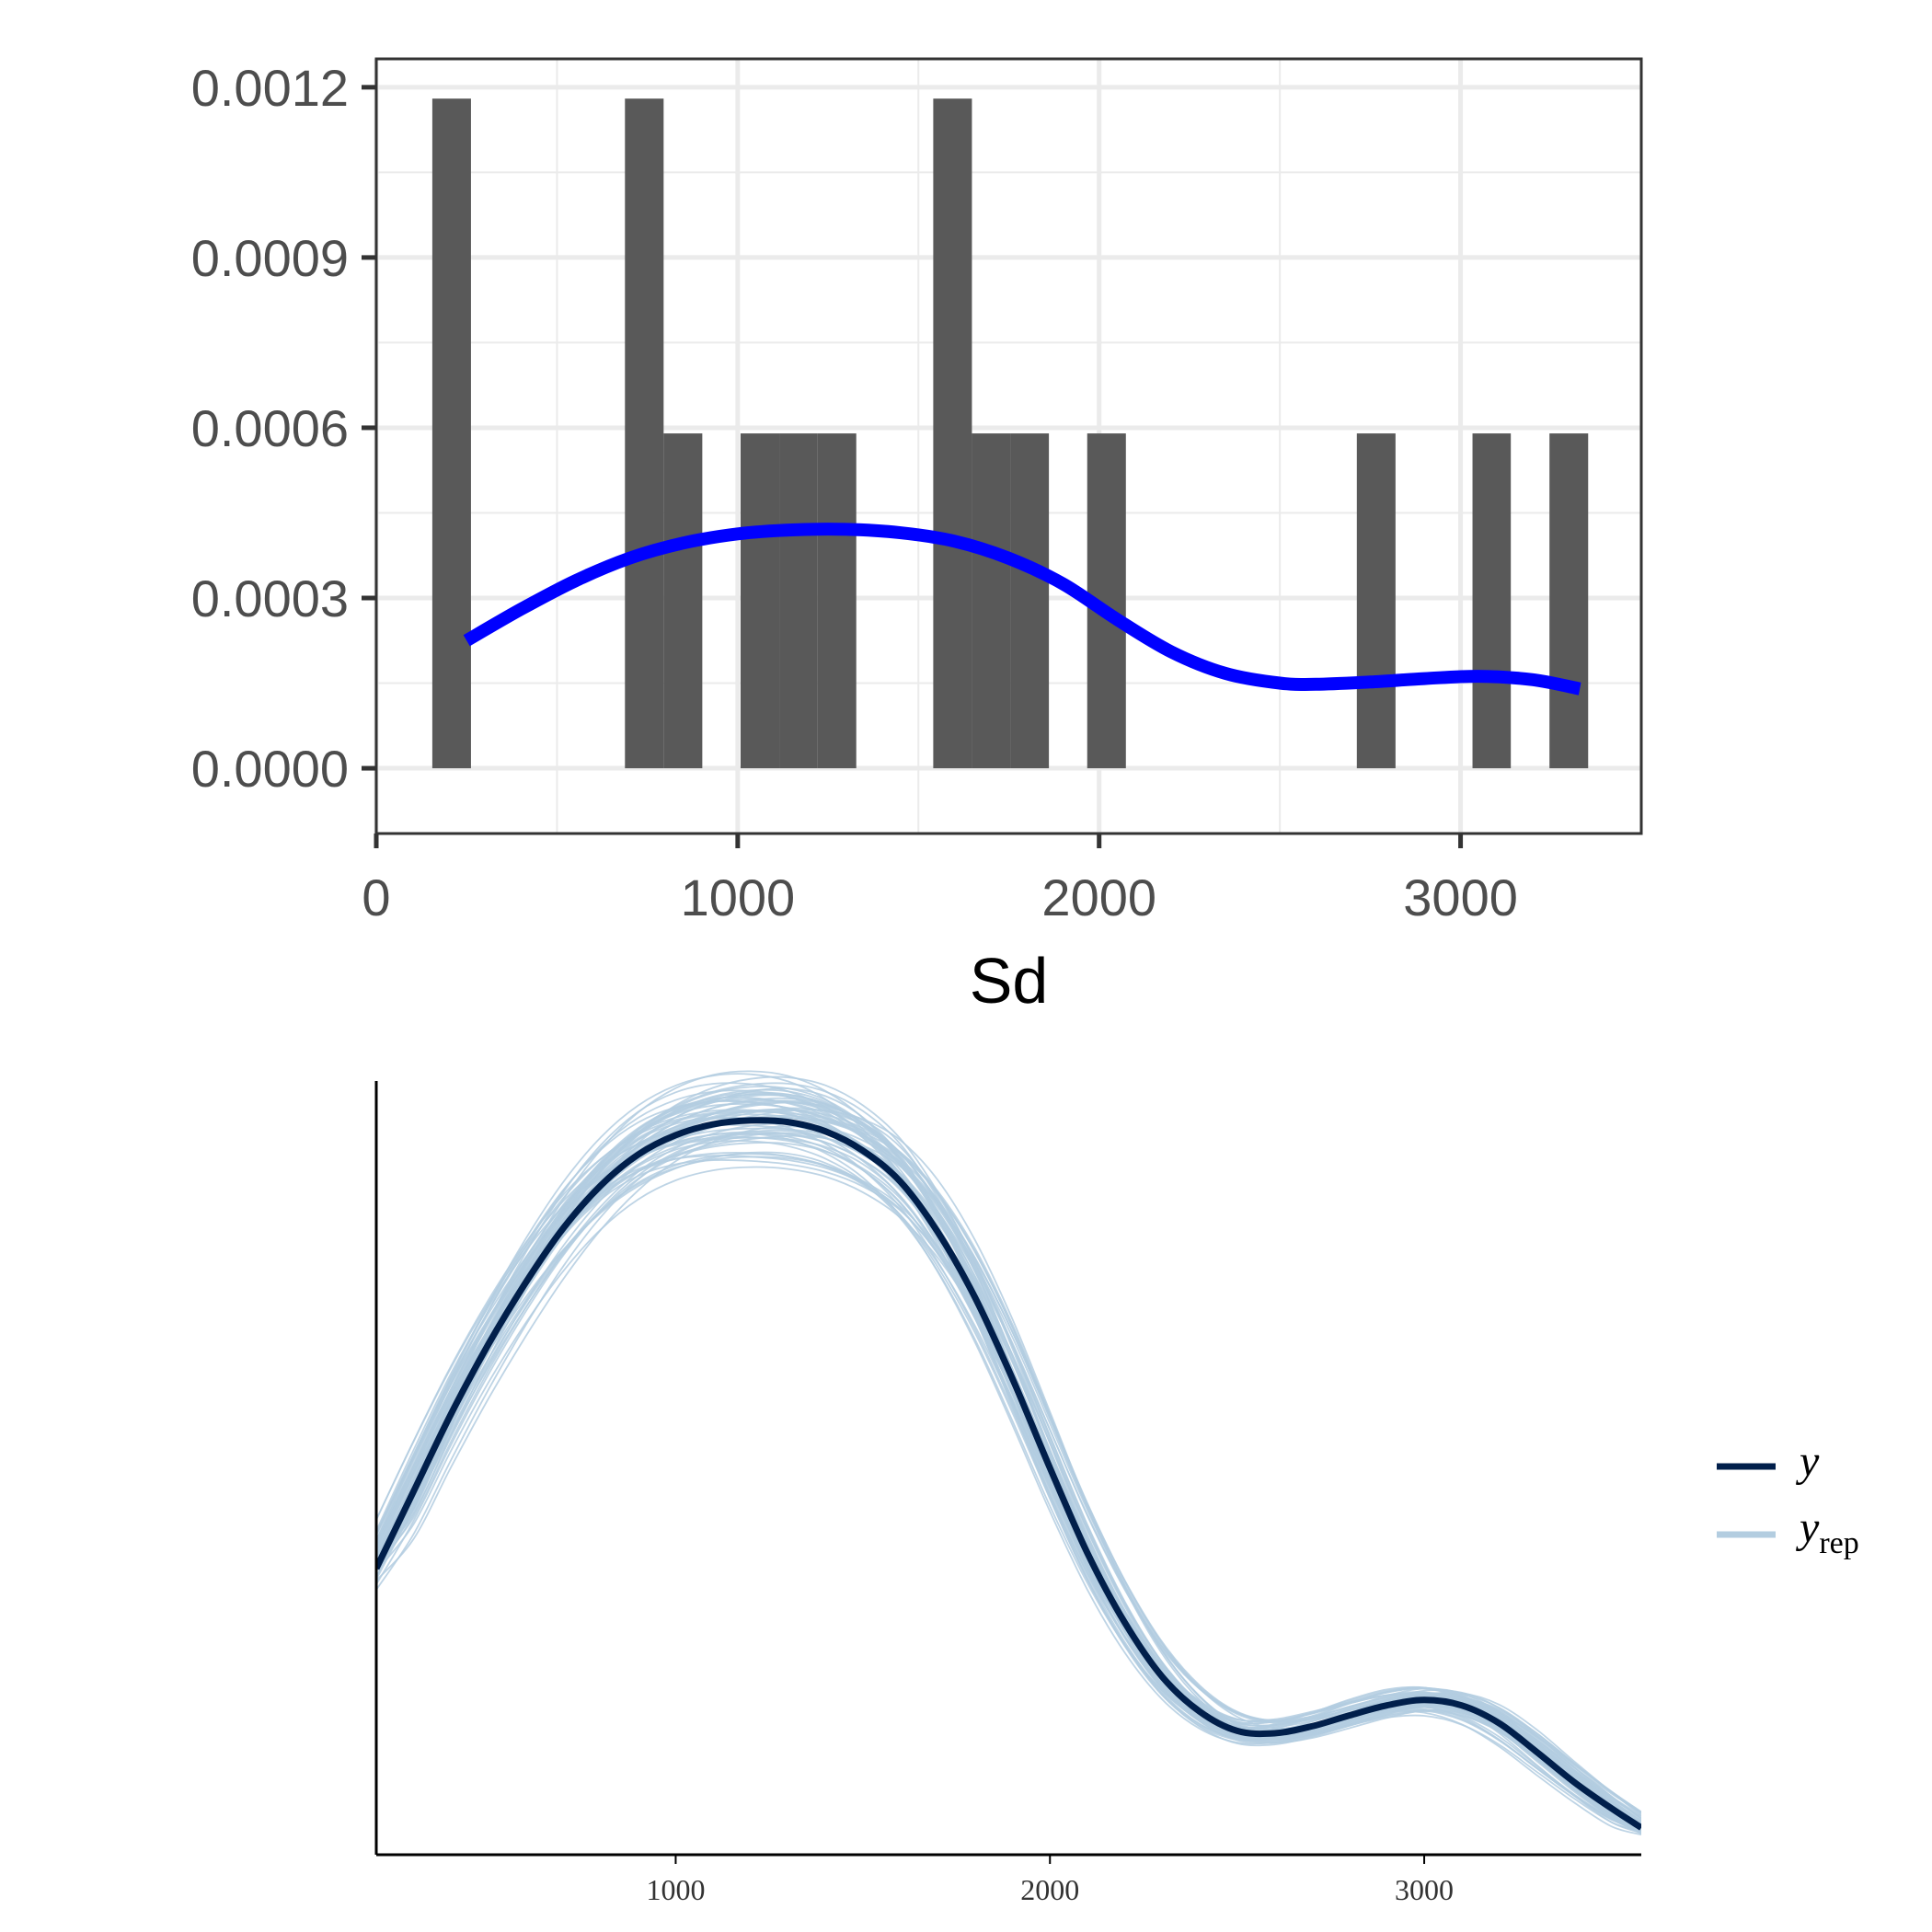 The height and width of the screenshot is (1932, 1932). What do you see at coordinates (1838, 1543) in the screenshot?
I see `legend-label-yrep-sub: rep` at bounding box center [1838, 1543].